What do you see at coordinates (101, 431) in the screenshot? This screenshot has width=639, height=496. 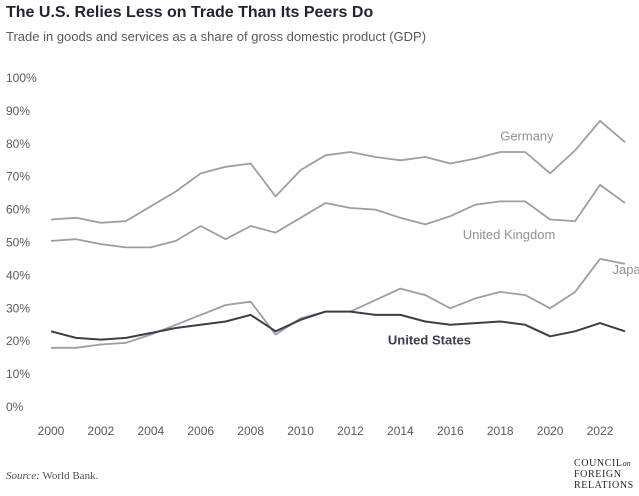 I see `x-tick-label: 2002` at bounding box center [101, 431].